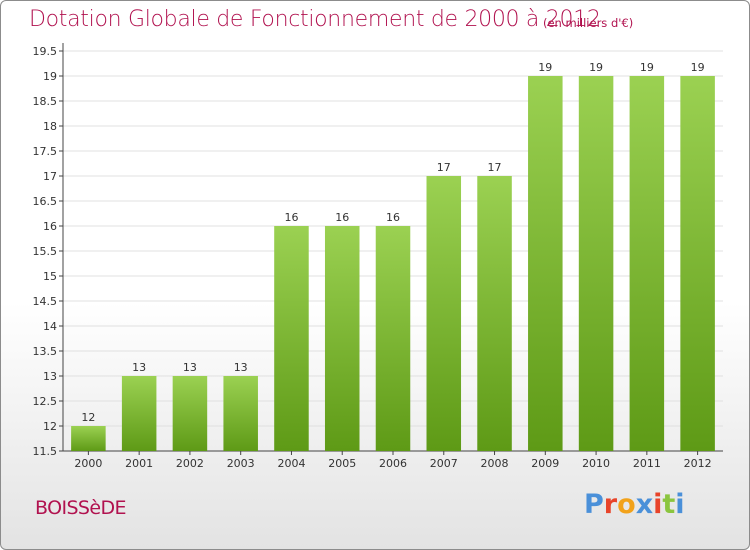  What do you see at coordinates (669, 504) in the screenshot?
I see `logo-letter: t` at bounding box center [669, 504].